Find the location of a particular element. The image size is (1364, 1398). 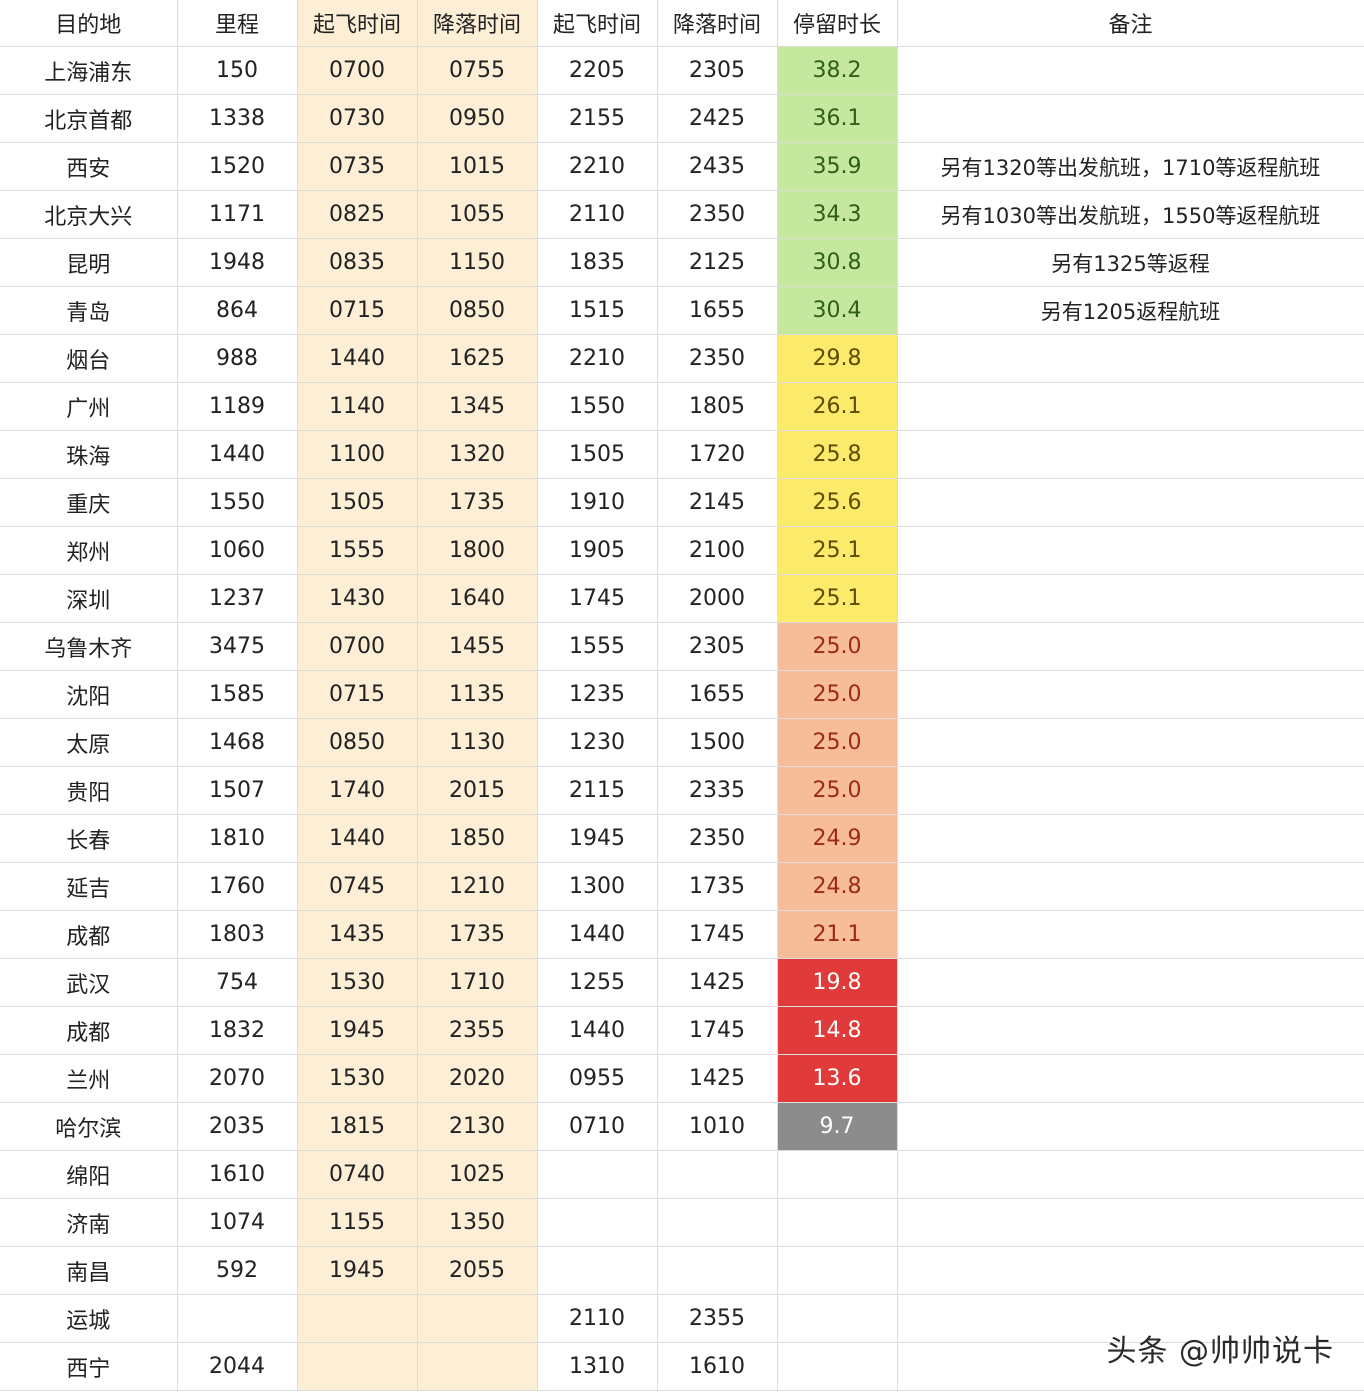

cell-return-departure: 1230 is located at coordinates (597, 742).